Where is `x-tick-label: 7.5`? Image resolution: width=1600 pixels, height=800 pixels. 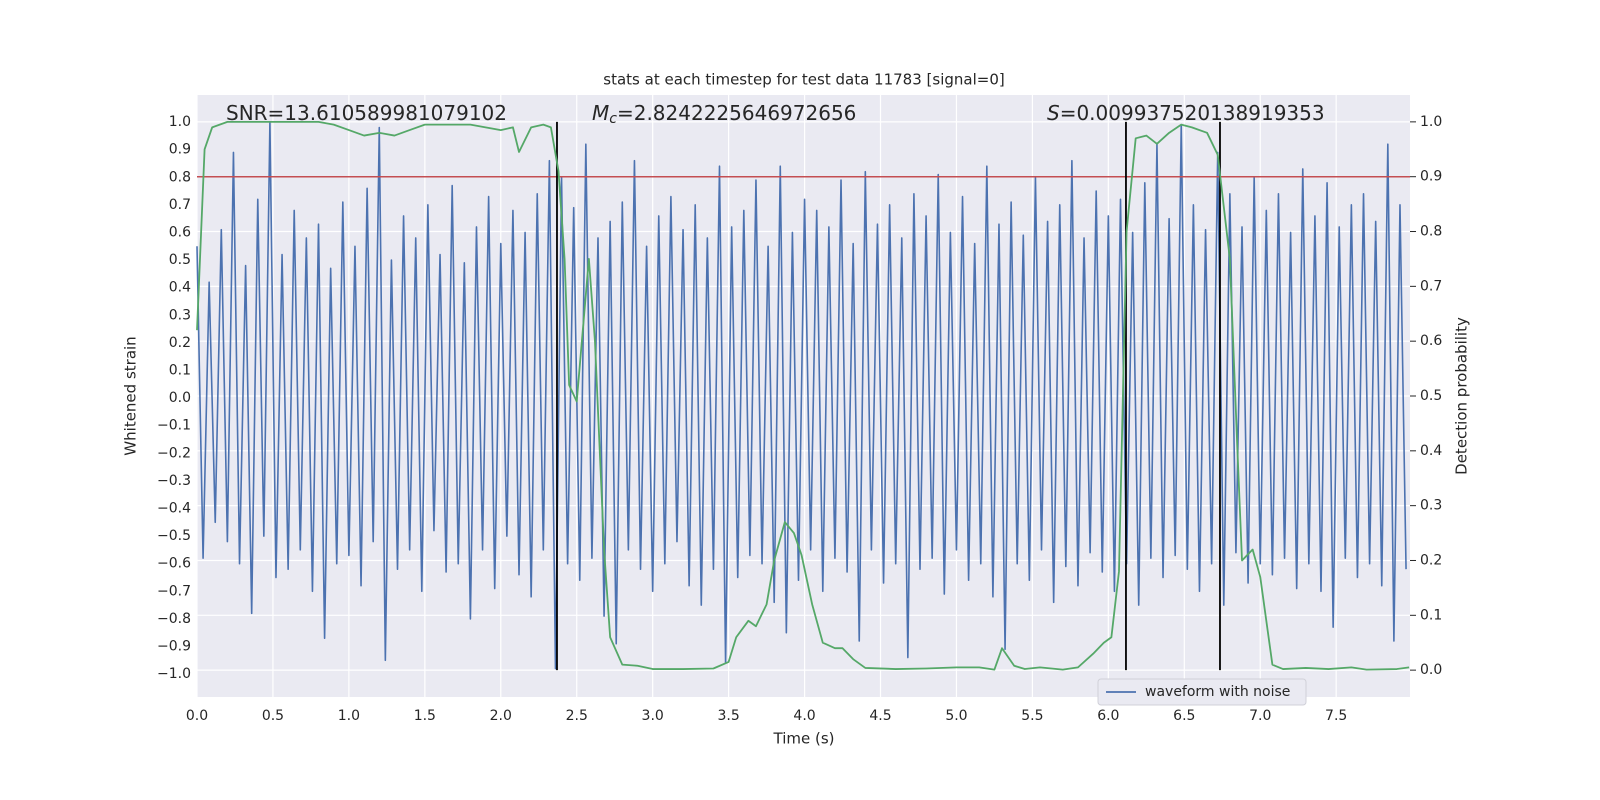
x-tick-label: 7.5 is located at coordinates (1336, 716).